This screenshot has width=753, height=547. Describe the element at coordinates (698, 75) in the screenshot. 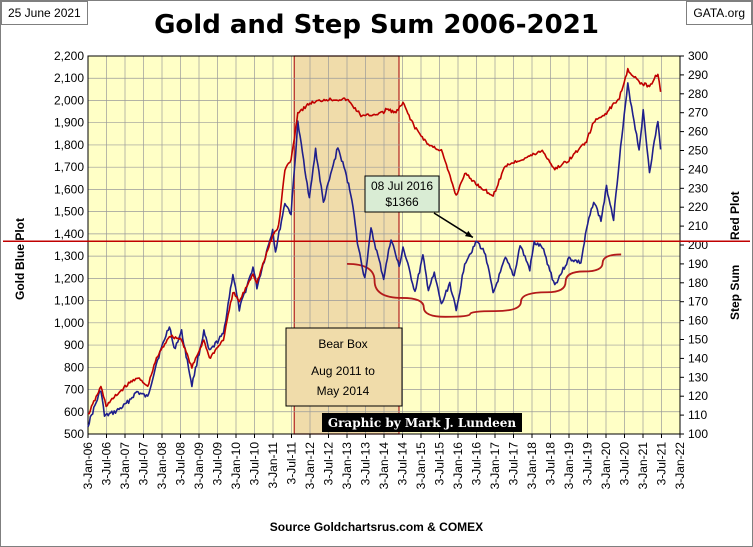

I see `right-tick-label: 290` at that location.